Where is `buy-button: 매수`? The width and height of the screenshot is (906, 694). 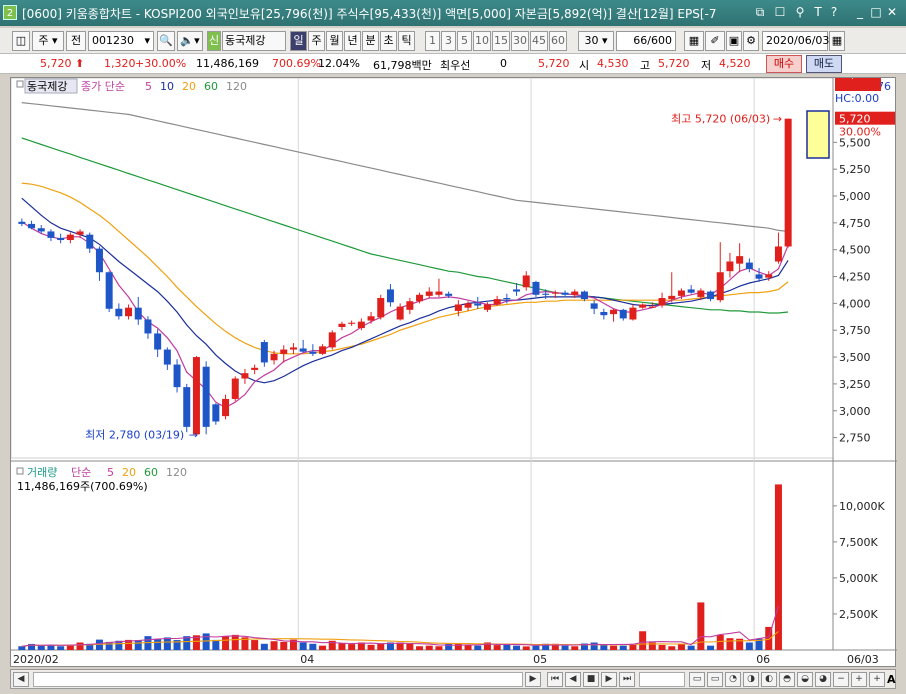 buy-button: 매수 is located at coordinates (784, 64).